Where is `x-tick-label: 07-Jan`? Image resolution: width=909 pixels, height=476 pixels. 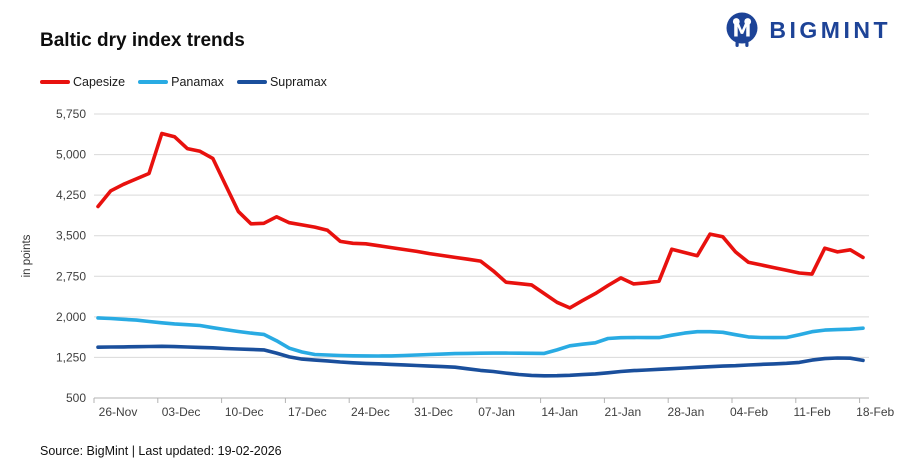
x-tick-label: 07-Jan is located at coordinates (496, 412).